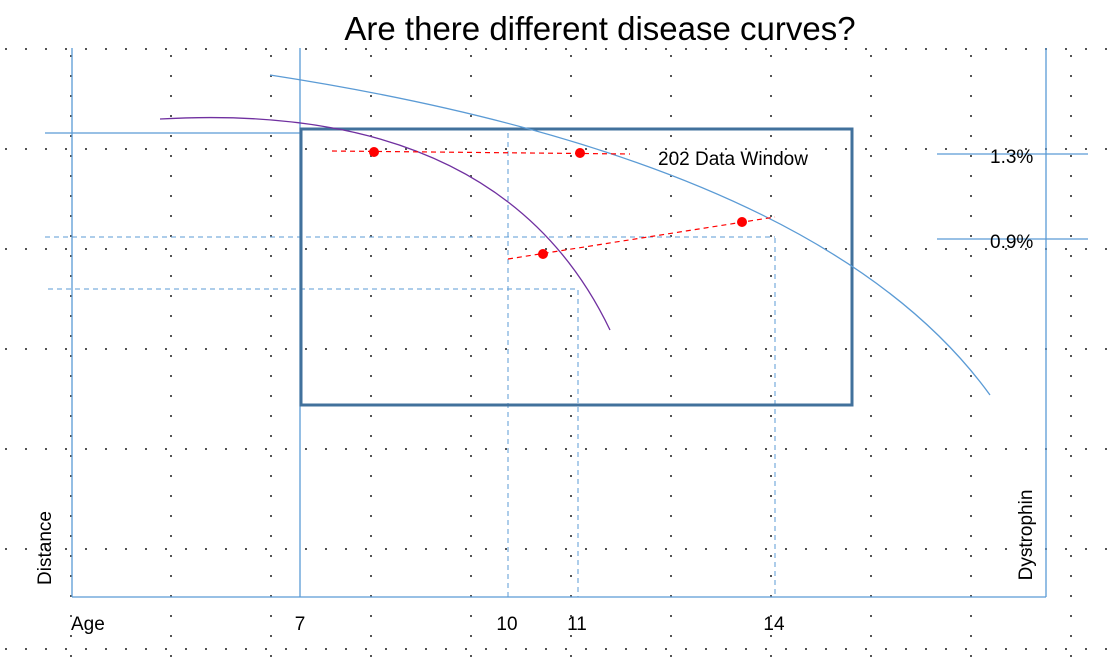  What do you see at coordinates (1012, 196) in the screenshot?
I see `right-marker-lines` at bounding box center [1012, 196].